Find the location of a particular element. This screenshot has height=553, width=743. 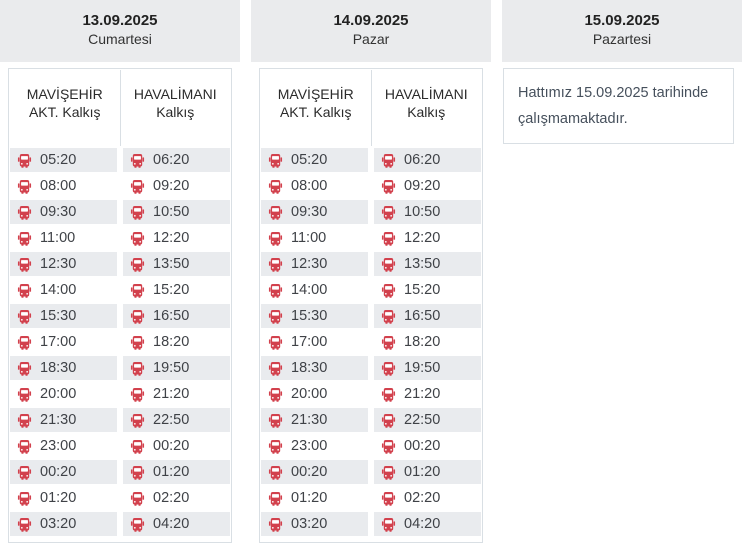

timetable-row: 03:20 04:20 is located at coordinates (120, 524).